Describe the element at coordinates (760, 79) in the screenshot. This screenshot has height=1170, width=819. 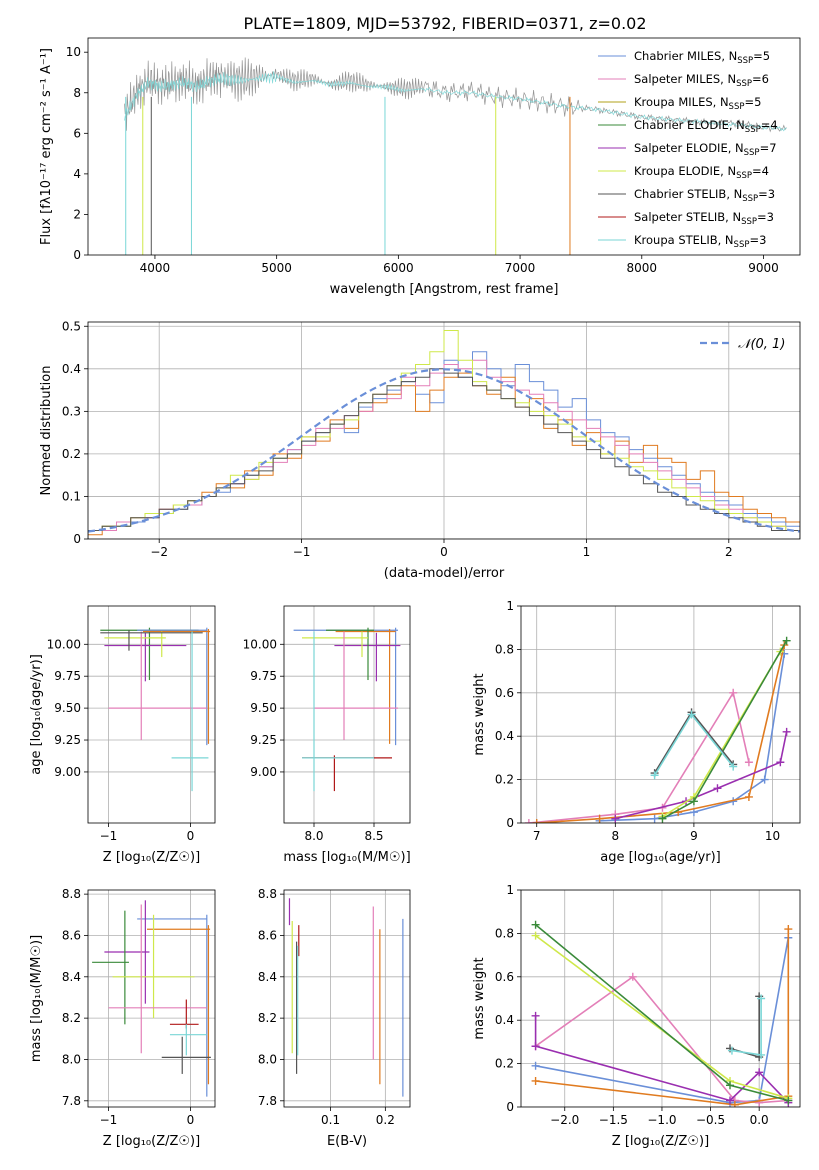
I see `legend-label-suffix: =6` at that location.